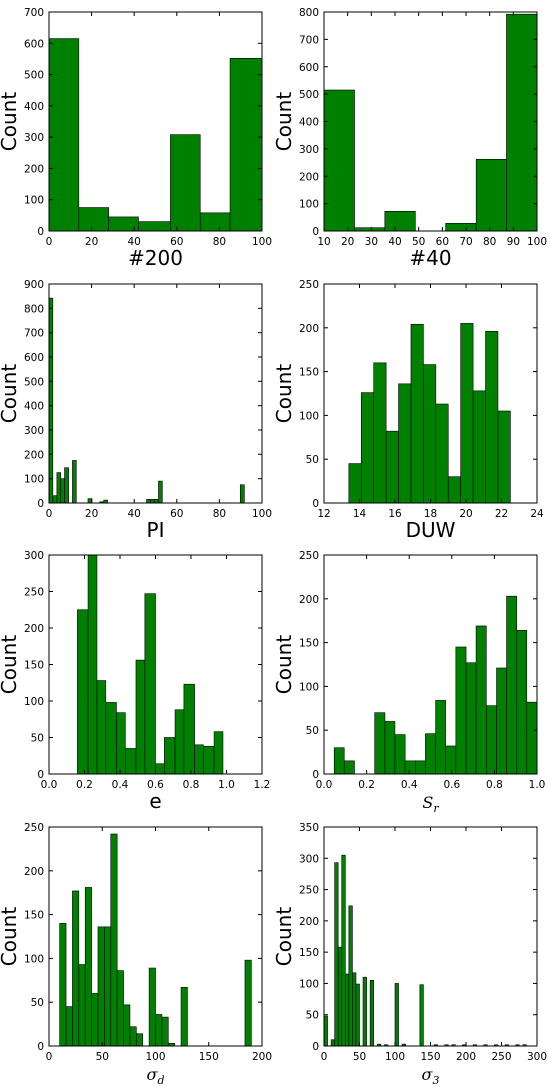 The width and height of the screenshot is (550, 1087). Describe the element at coordinates (466, 1057) in the screenshot. I see `x-tick-label: 200` at that location.